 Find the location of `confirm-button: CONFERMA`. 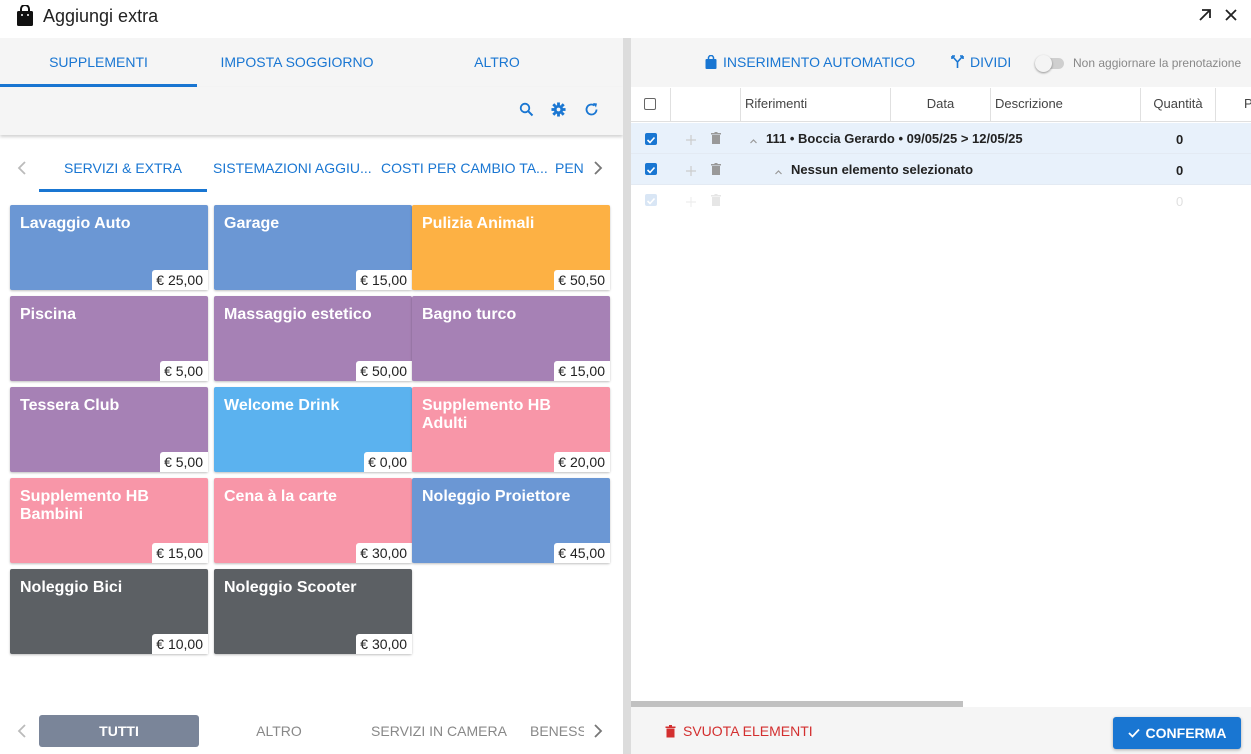

confirm-button: CONFERMA is located at coordinates (1177, 733).